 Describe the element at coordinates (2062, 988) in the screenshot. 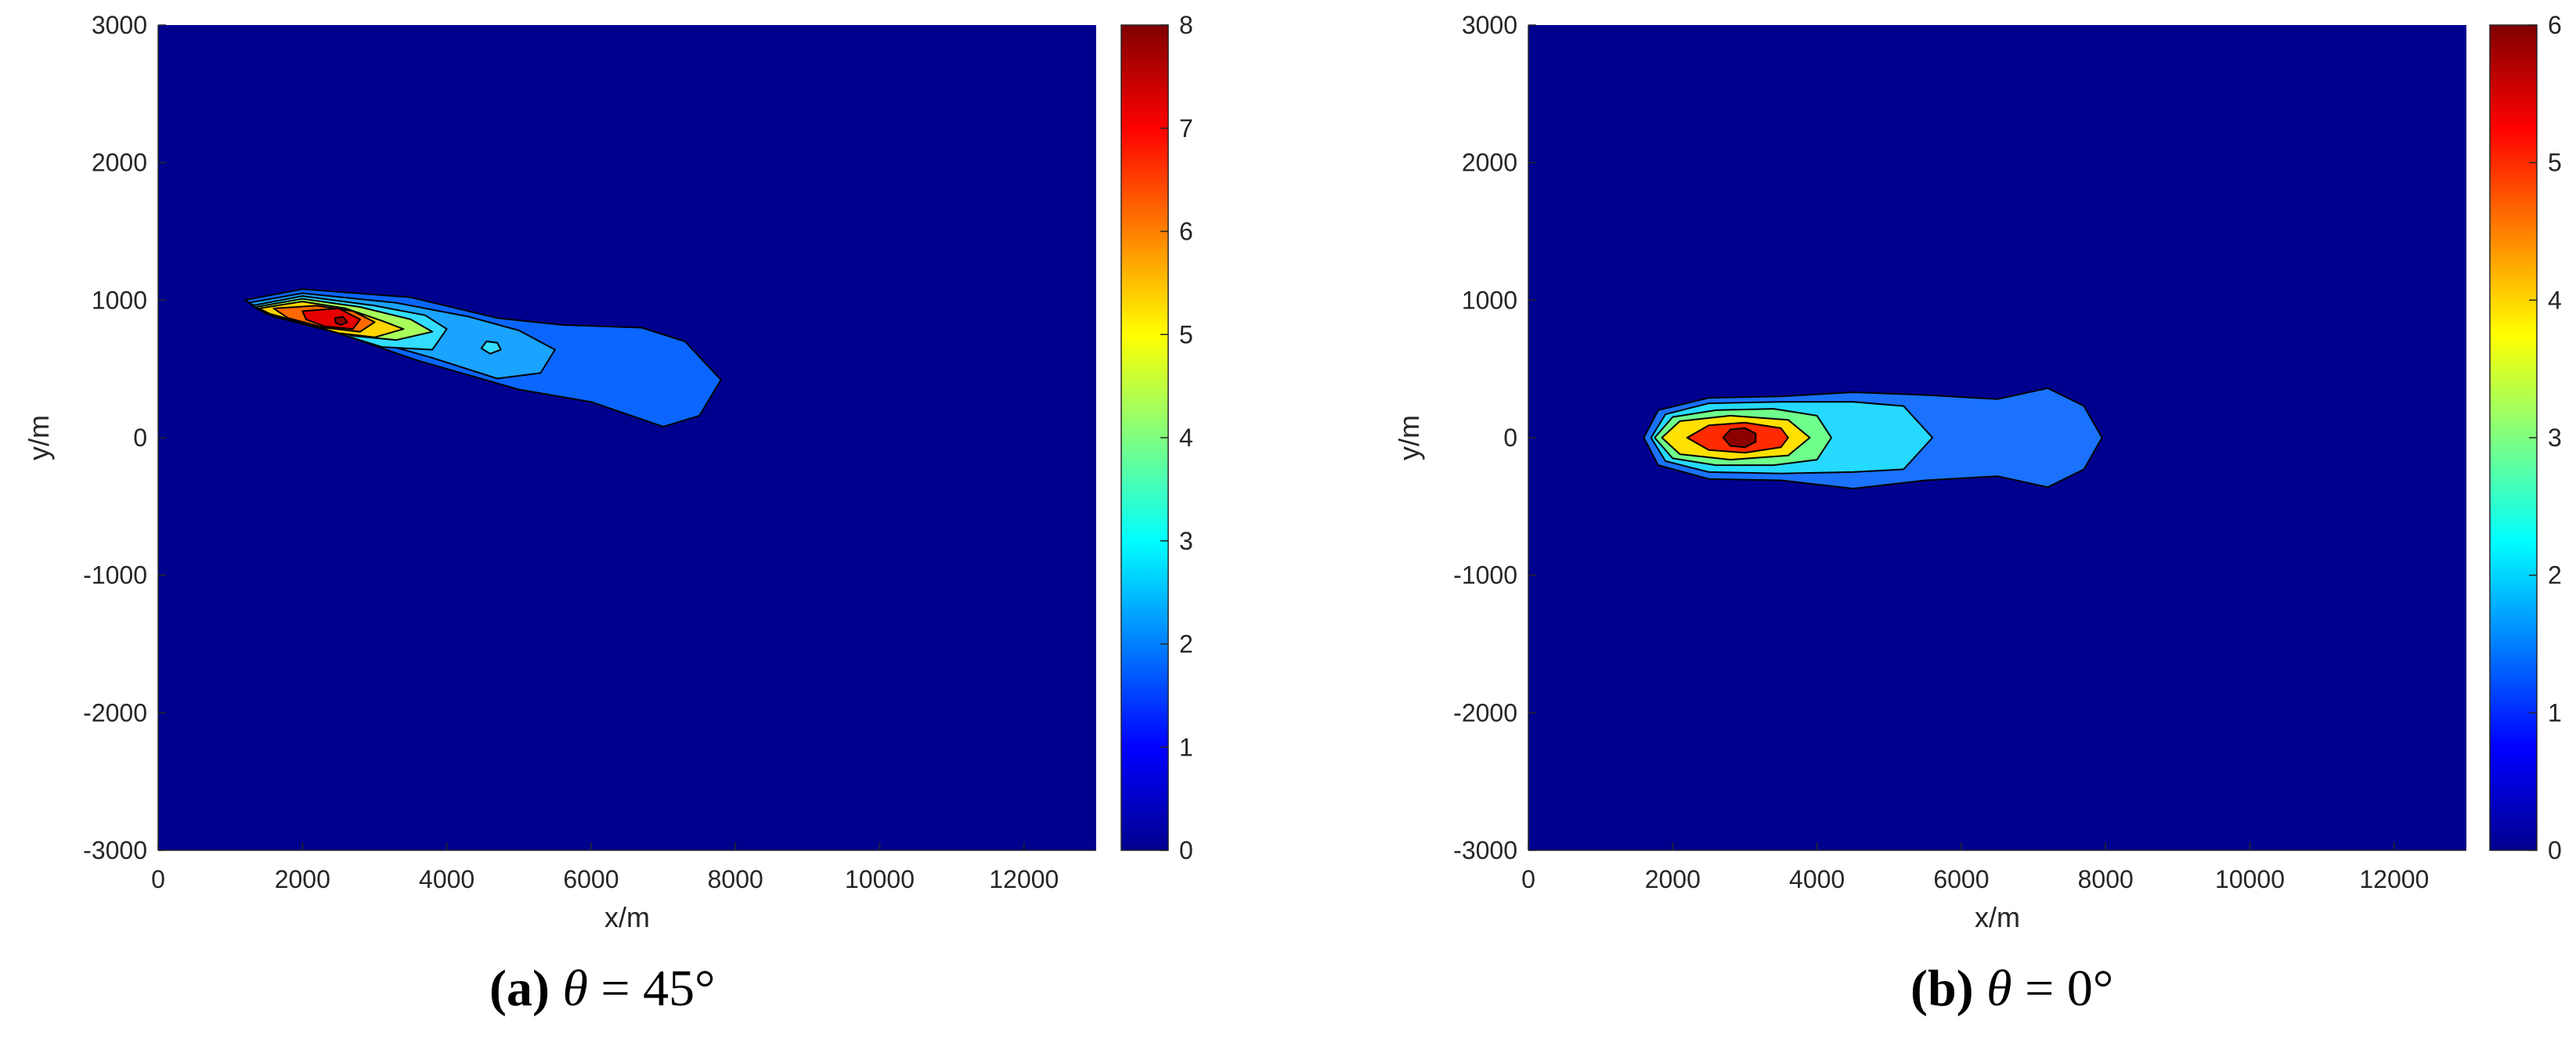

I see `caption-b-value: = 0°` at that location.